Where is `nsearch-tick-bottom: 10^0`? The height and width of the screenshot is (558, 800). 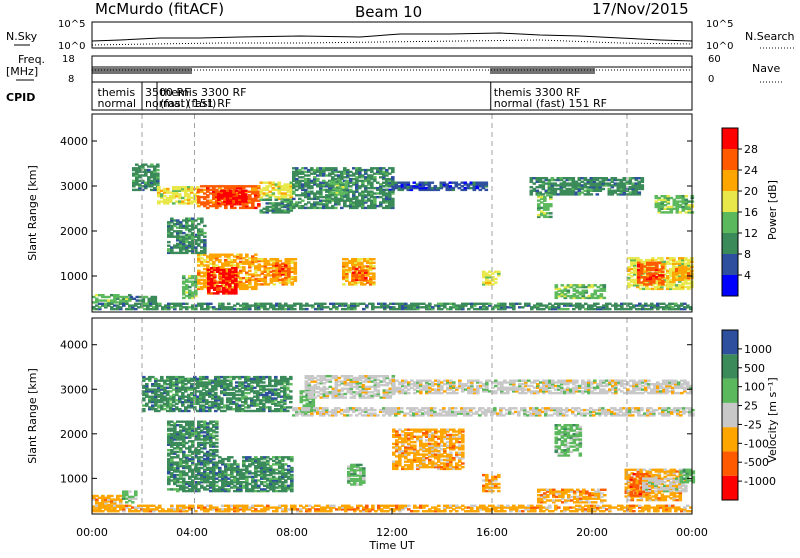
nsearch-tick-bottom: 10^0 is located at coordinates (719, 46).